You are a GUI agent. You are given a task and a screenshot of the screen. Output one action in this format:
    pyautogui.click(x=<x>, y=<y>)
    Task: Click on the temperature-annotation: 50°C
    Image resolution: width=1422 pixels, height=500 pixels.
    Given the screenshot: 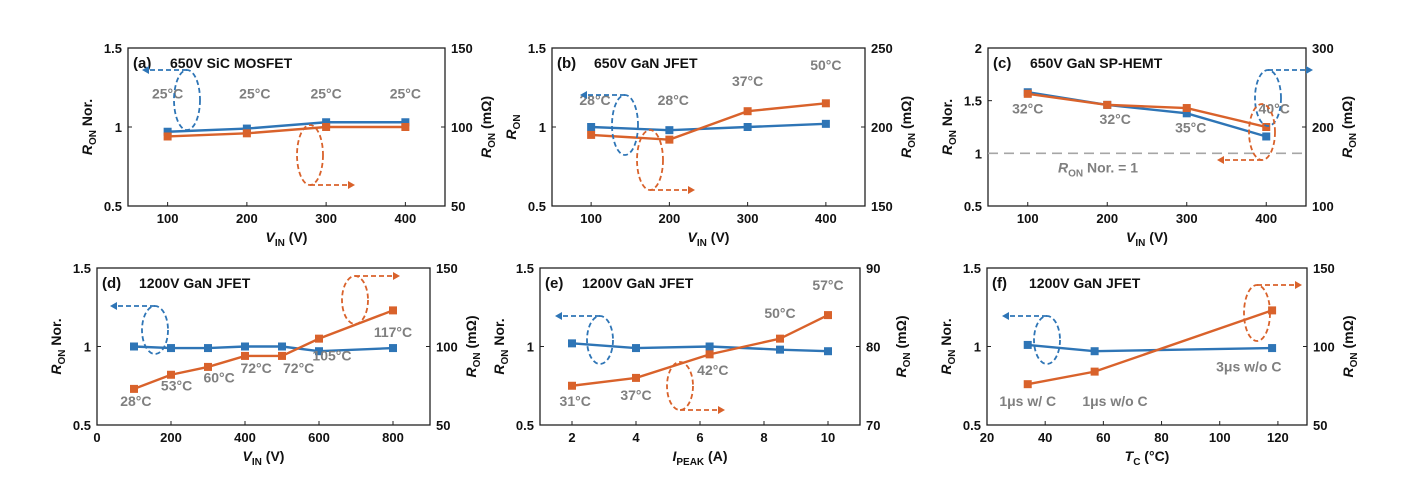 What is the action you would take?
    pyautogui.click(x=779, y=313)
    